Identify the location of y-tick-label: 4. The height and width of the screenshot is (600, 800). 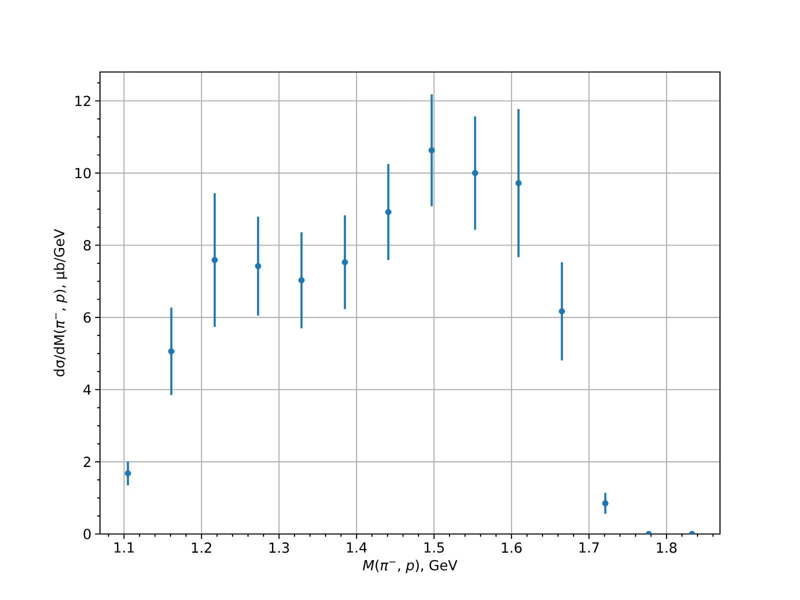
(87, 389).